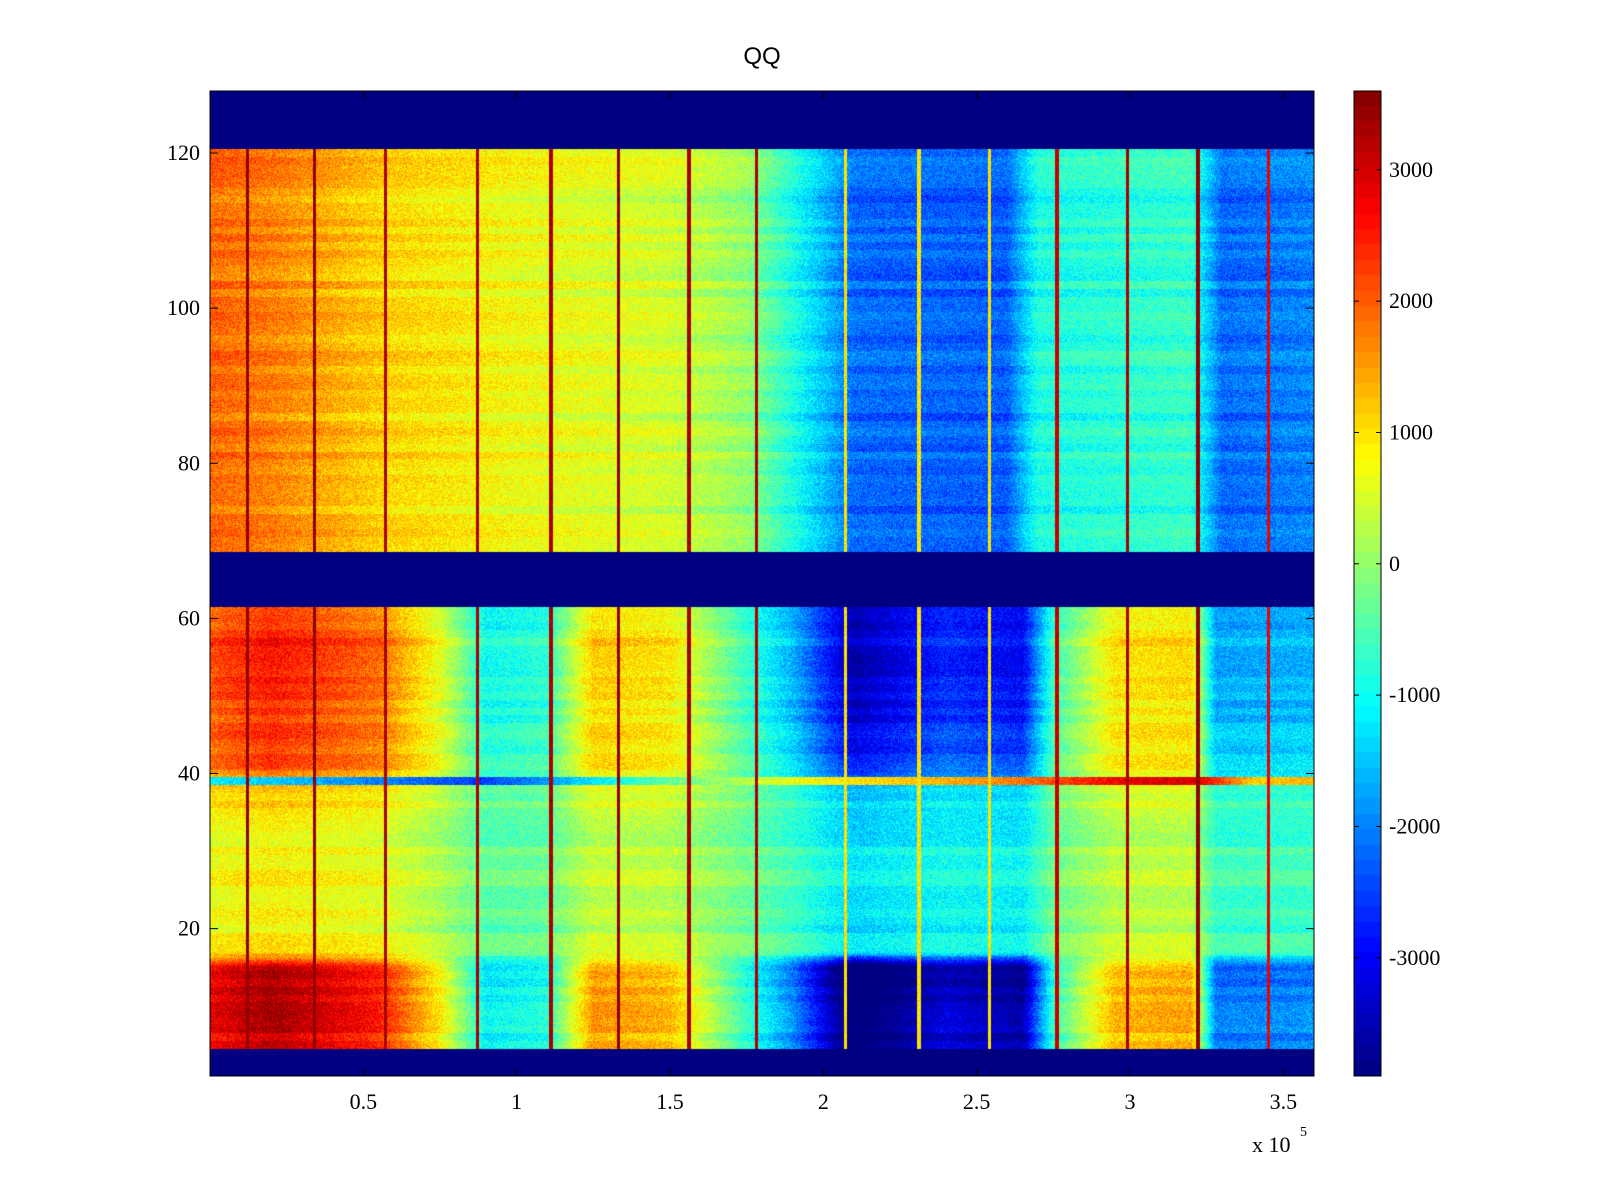 The width and height of the screenshot is (1600, 1200). I want to click on y-tick-label: 40, so click(189, 773).